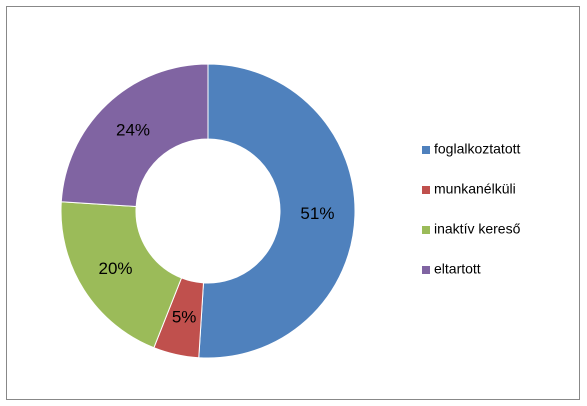  What do you see at coordinates (457, 269) in the screenshot?
I see `legend-label: eltartott` at bounding box center [457, 269].